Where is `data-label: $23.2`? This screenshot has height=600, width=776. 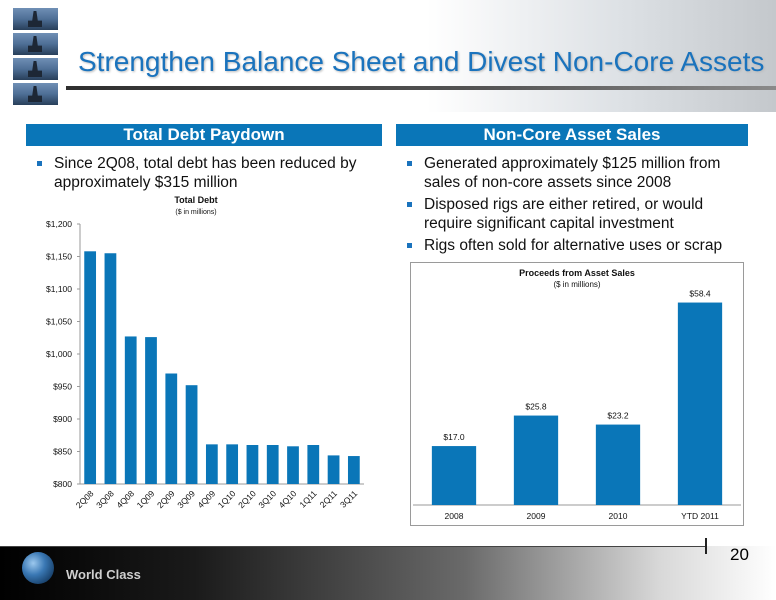
data-label: $23.2 is located at coordinates (618, 416).